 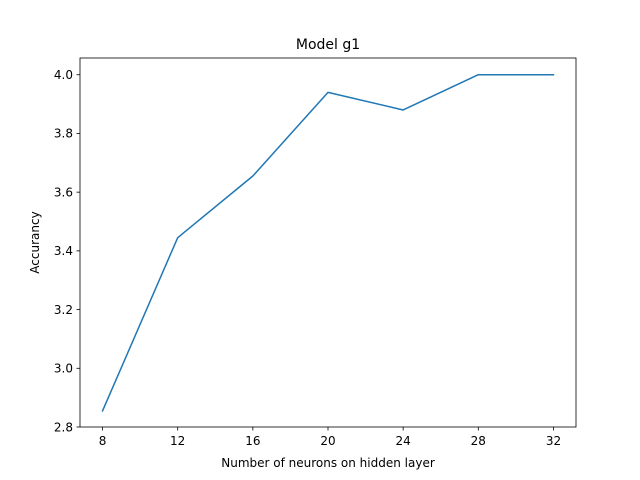 I want to click on y-tick-label: 3.4, so click(x=63, y=251).